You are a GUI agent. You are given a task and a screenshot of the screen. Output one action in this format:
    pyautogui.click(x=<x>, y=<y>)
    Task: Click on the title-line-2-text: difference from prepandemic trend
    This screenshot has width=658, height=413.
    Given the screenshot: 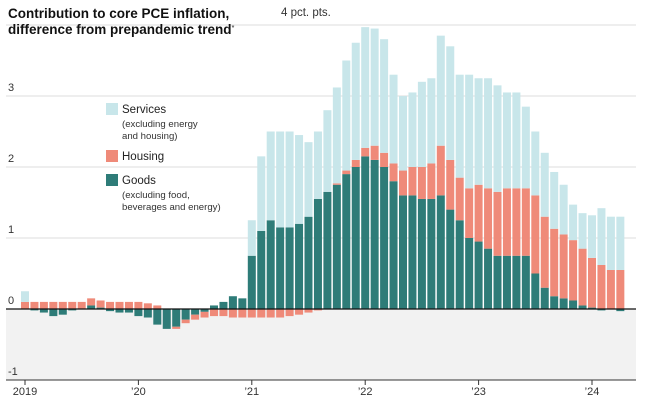 What is the action you would take?
    pyautogui.click(x=120, y=29)
    